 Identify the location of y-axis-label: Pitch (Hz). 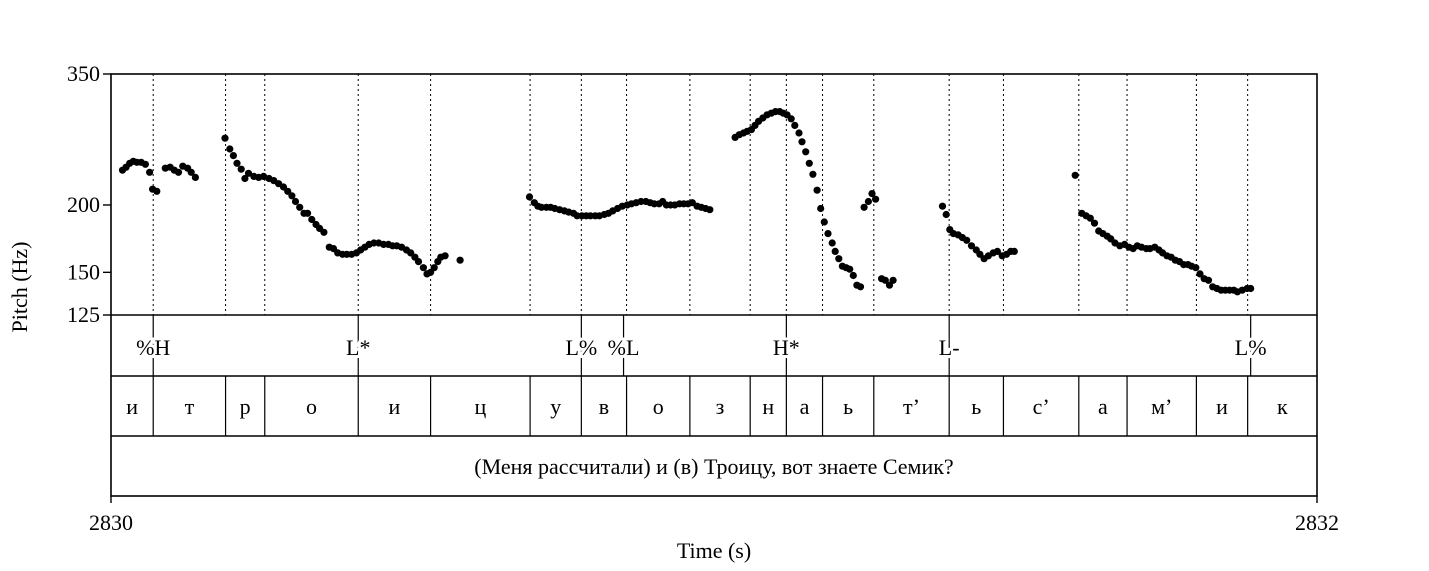
(19, 286).